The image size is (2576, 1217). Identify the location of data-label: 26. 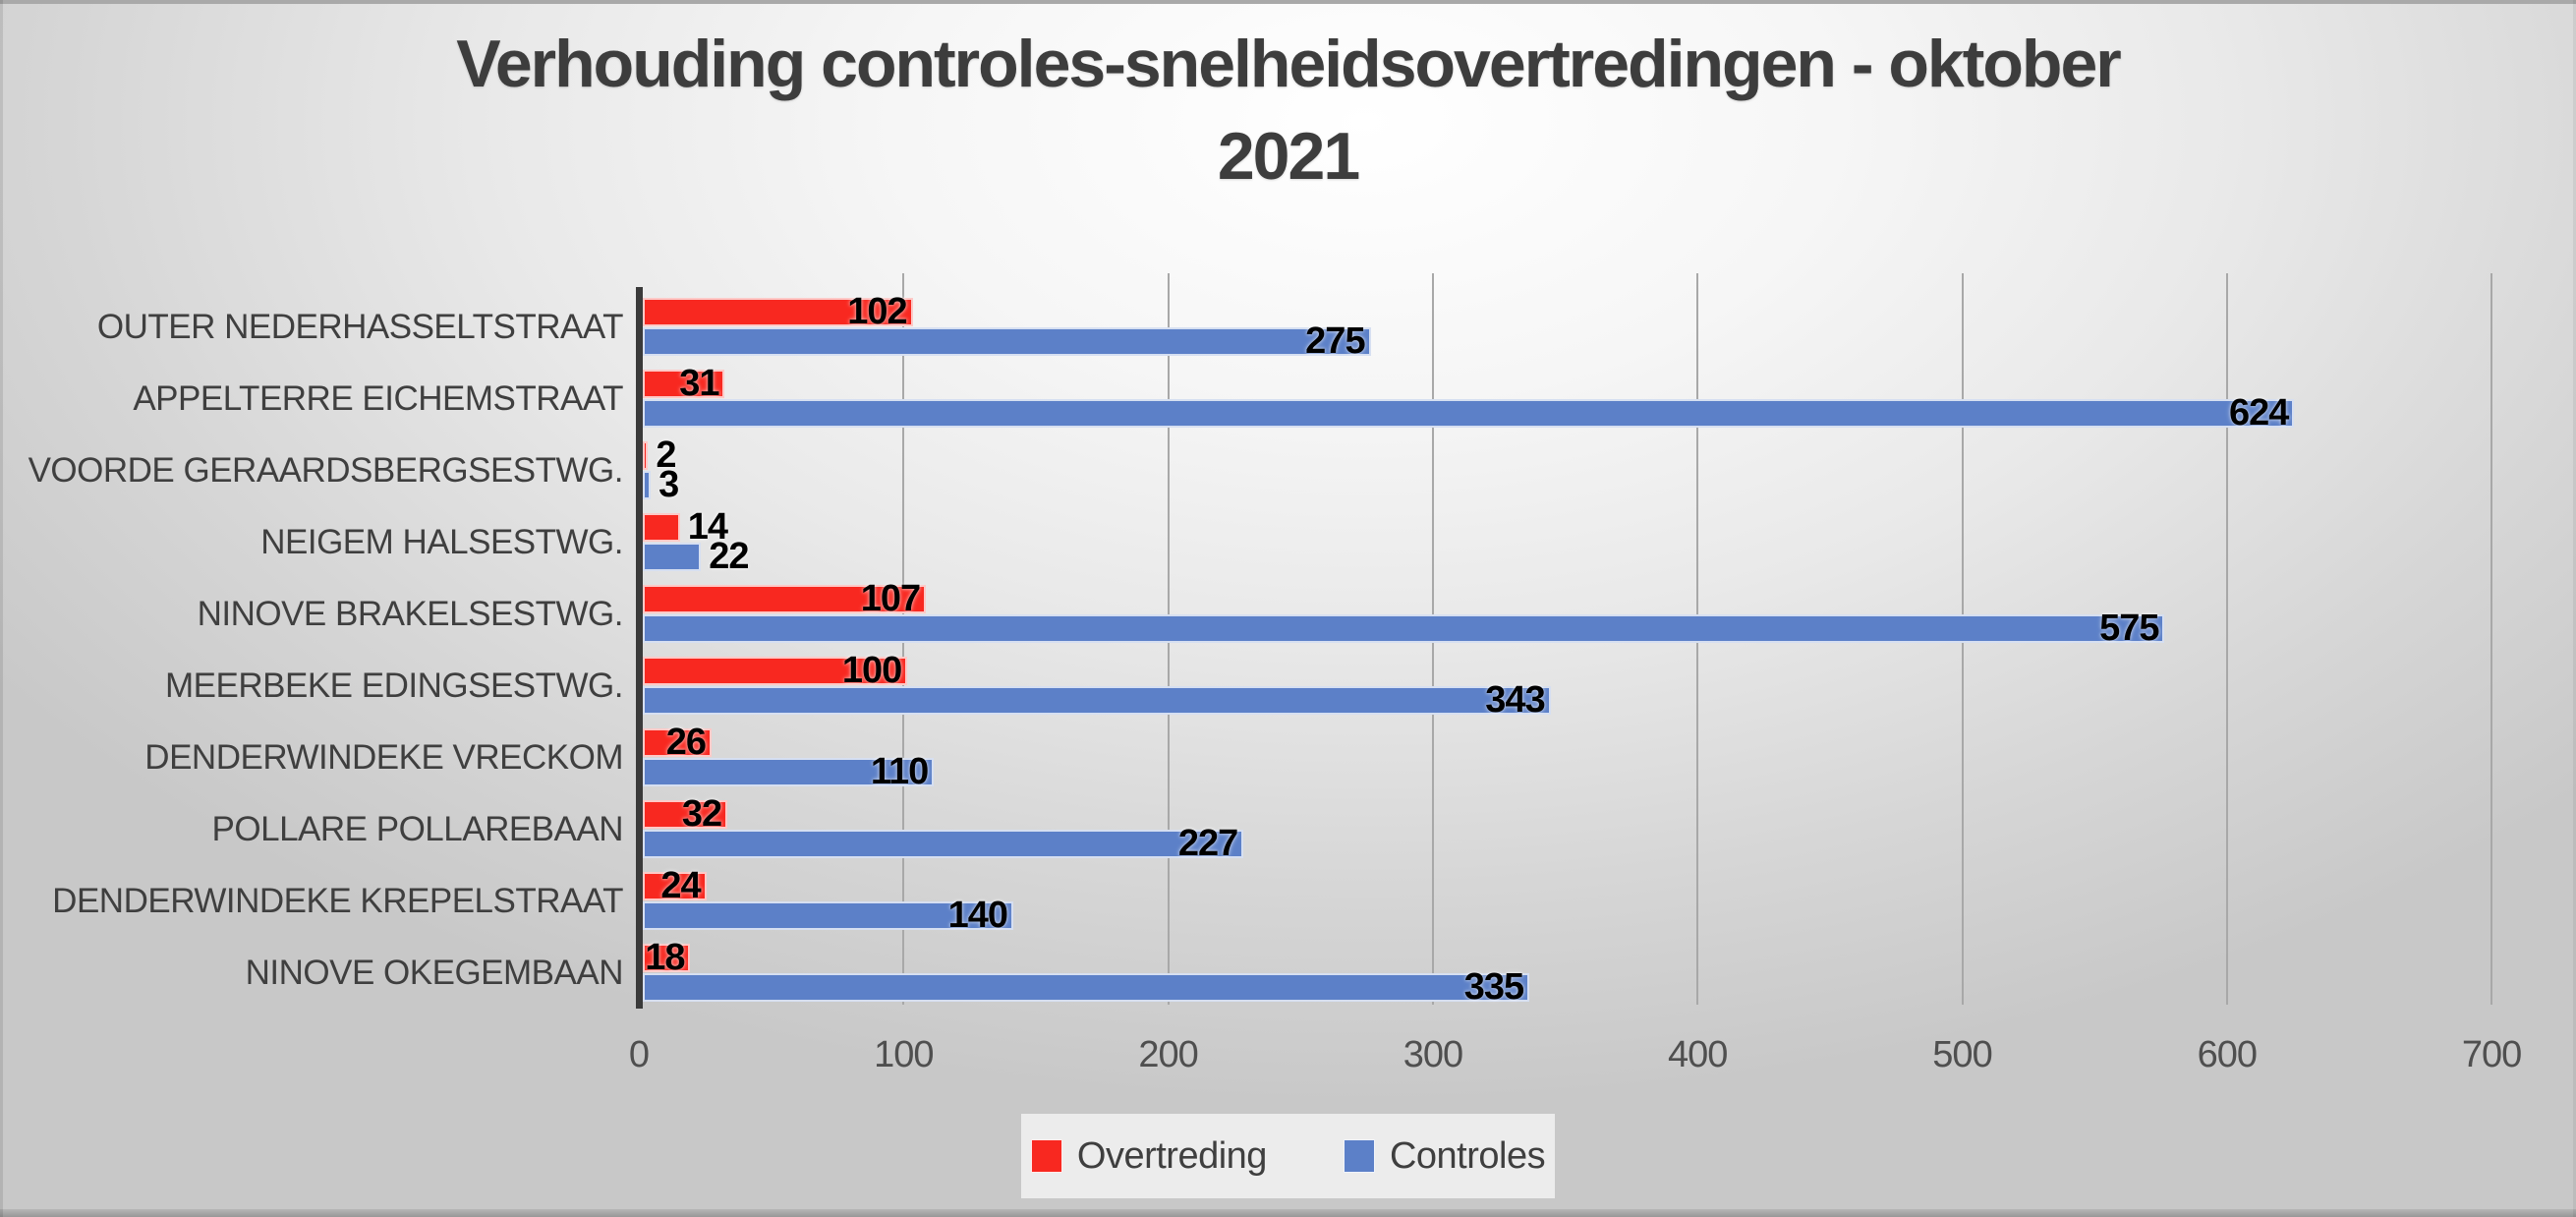
(686, 742).